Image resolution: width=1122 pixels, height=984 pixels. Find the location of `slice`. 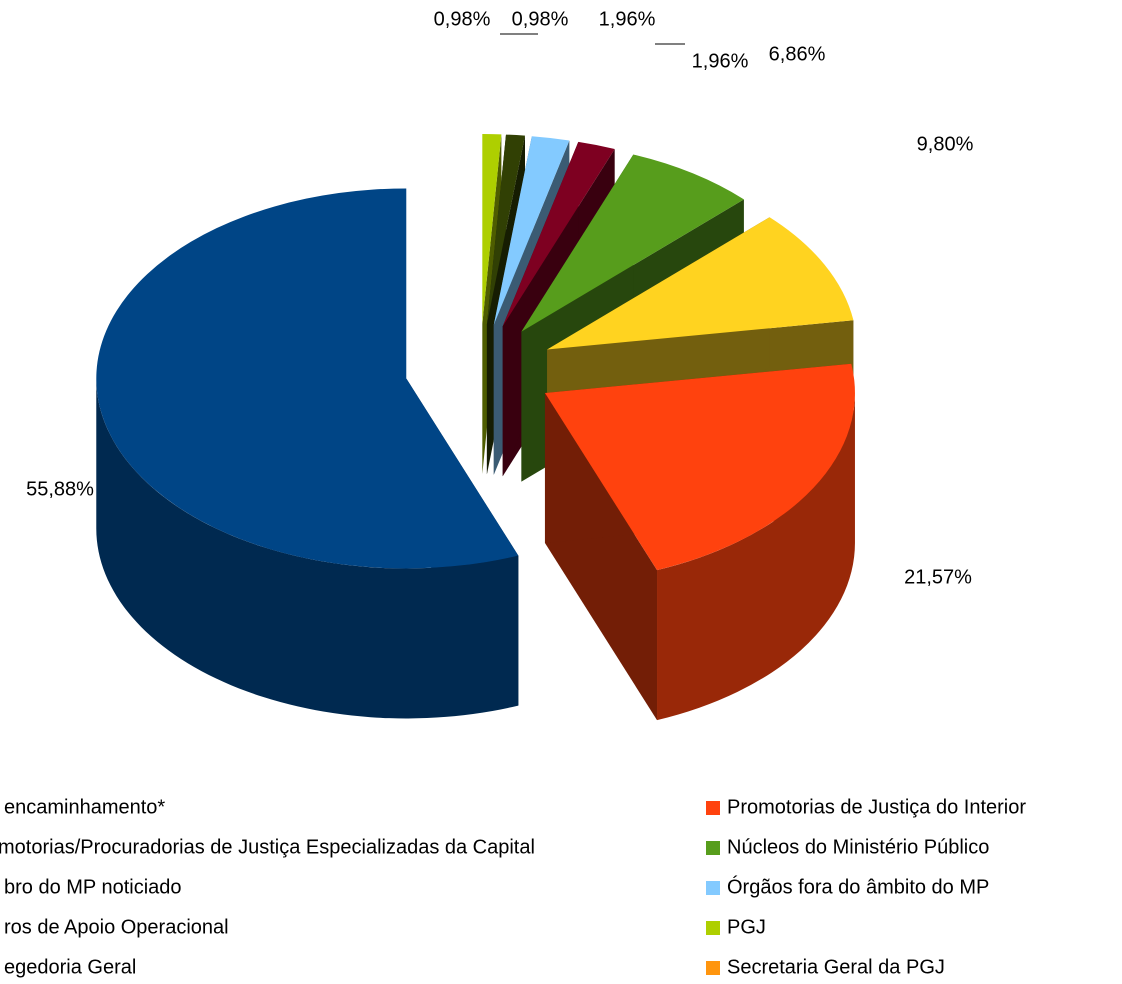

slice is located at coordinates (699, 542).